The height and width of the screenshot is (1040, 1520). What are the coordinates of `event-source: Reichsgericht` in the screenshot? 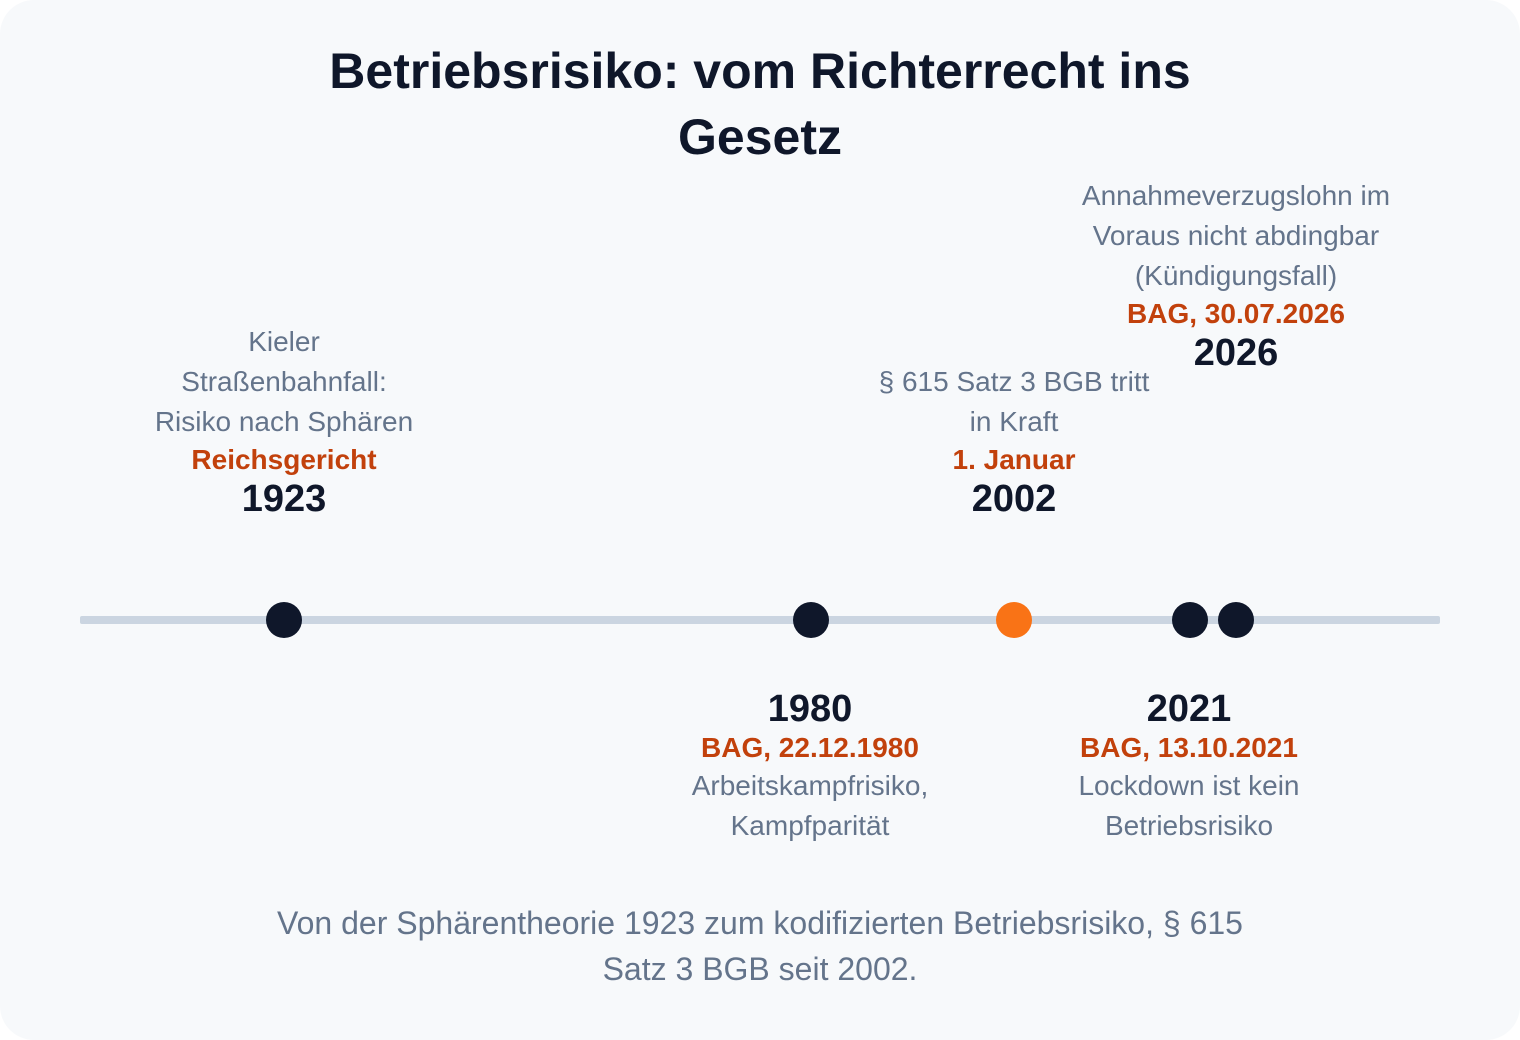 It's located at (284, 459).